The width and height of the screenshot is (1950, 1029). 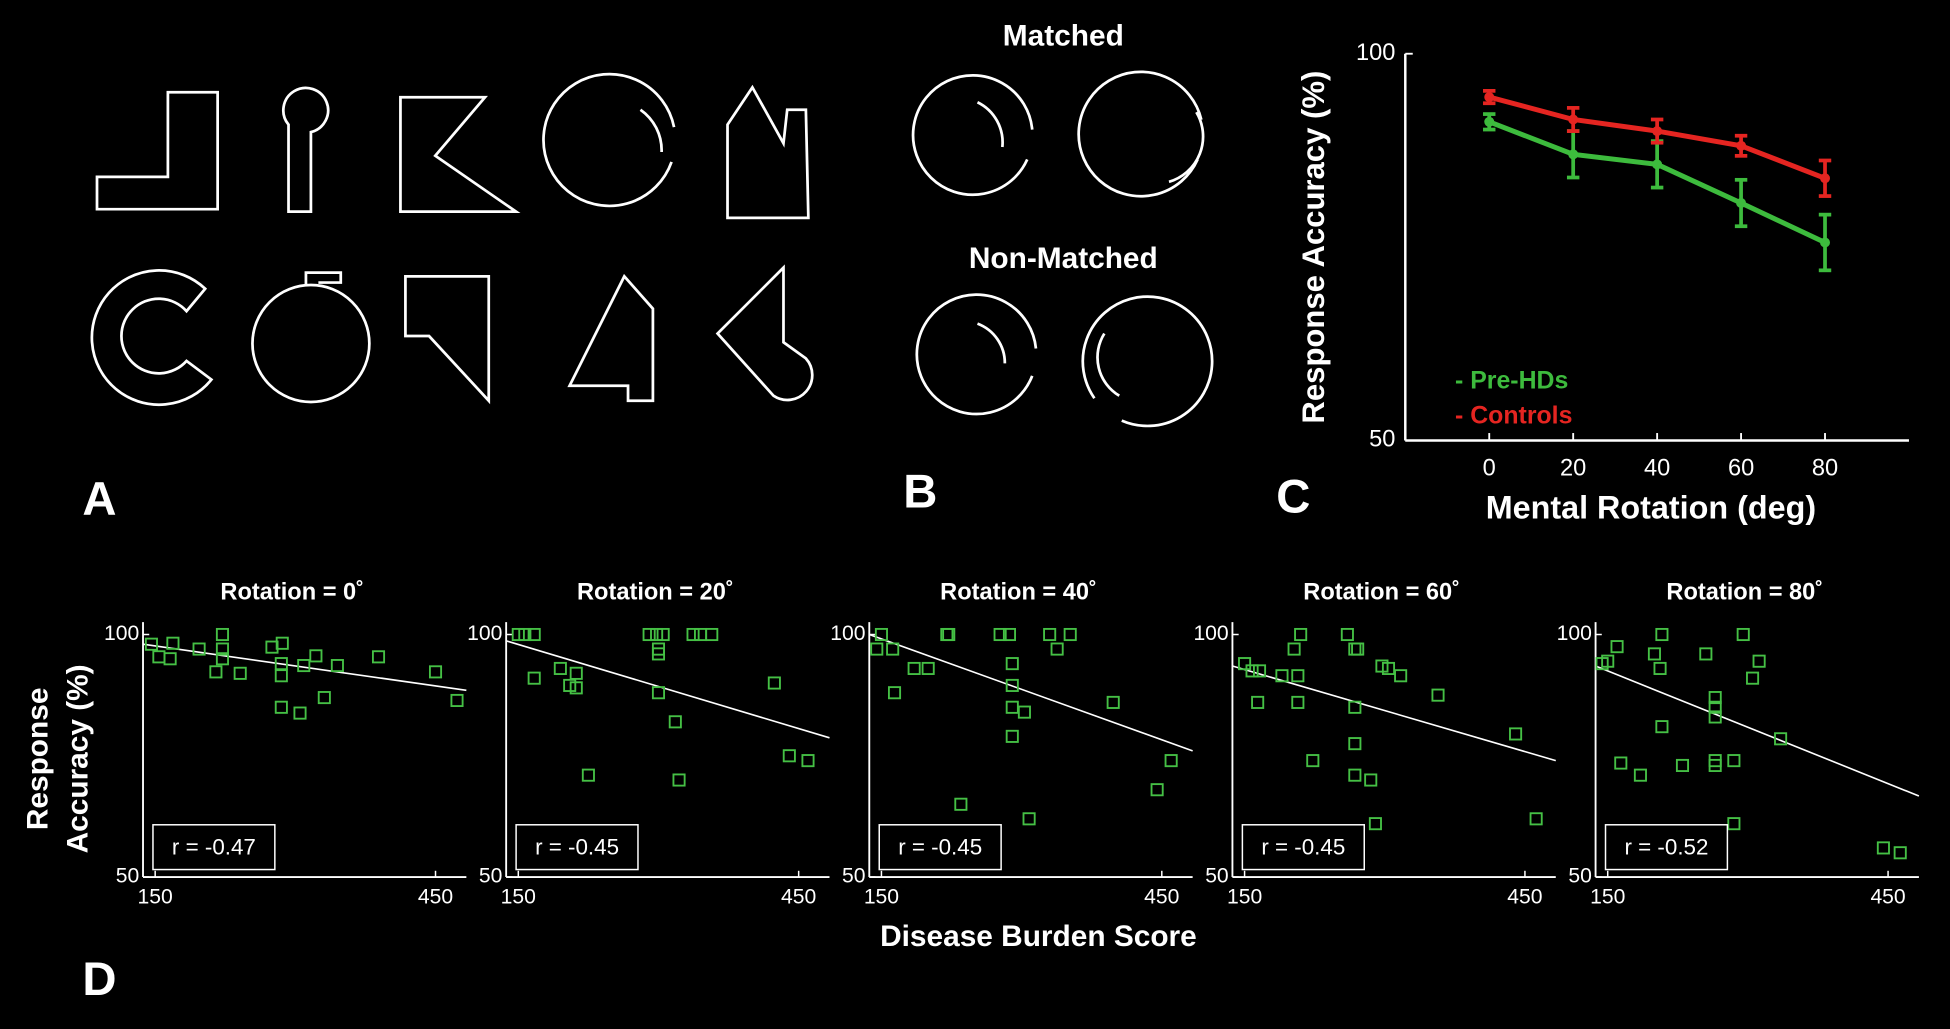 I want to click on subplot-title: Rotation = 0˚, so click(x=292, y=593).